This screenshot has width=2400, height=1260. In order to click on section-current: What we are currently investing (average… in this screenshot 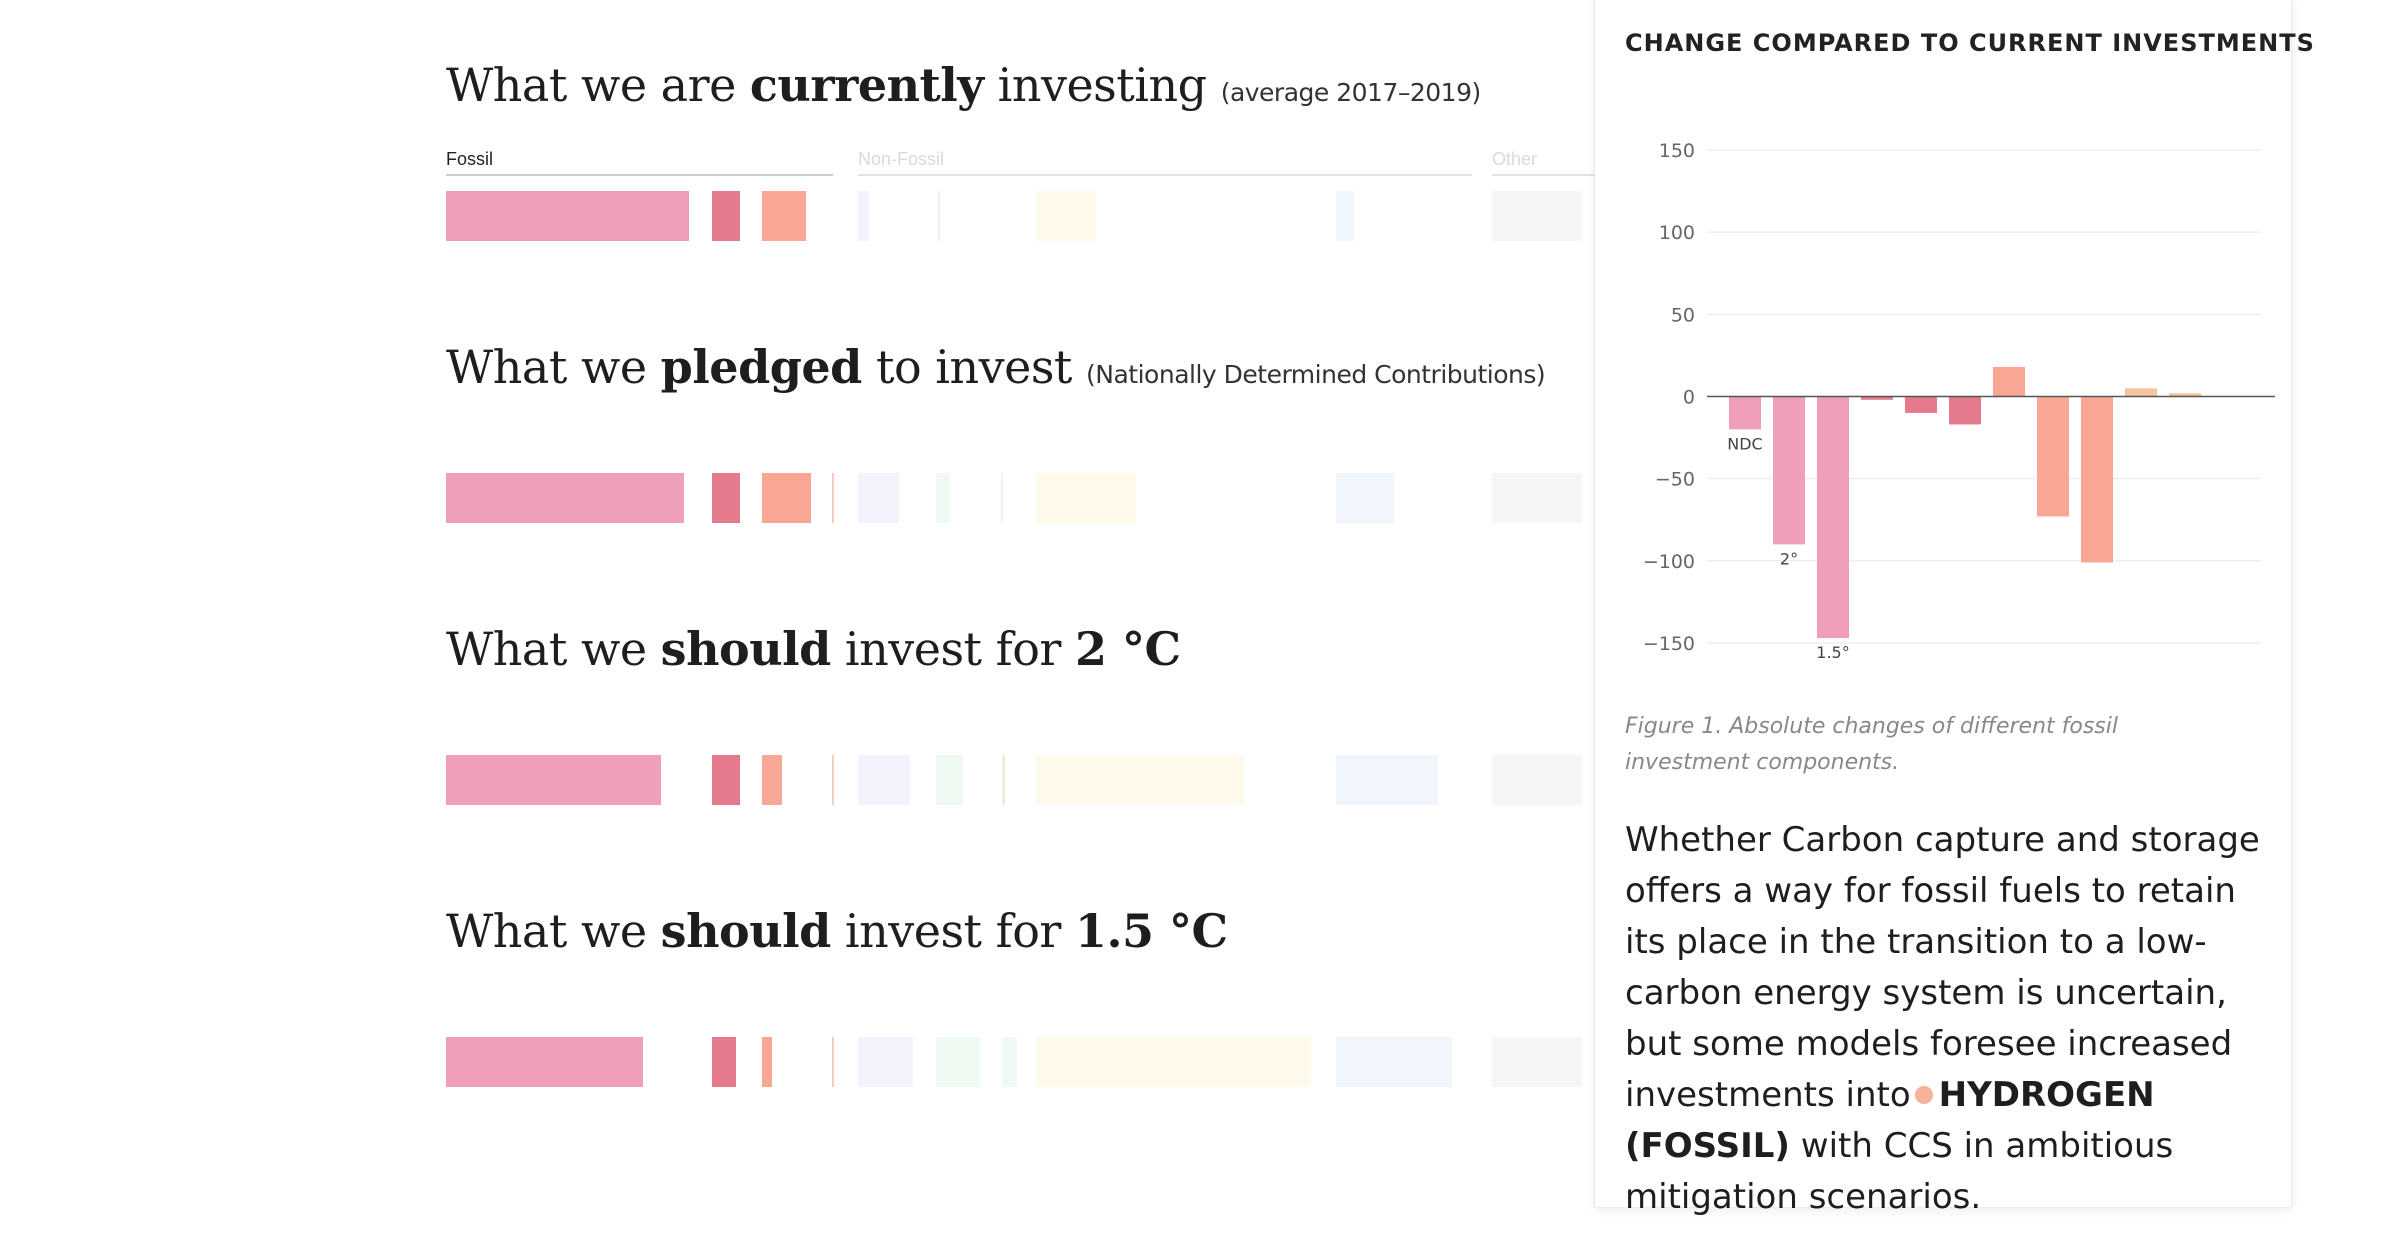, I will do `click(1046, 85)`.